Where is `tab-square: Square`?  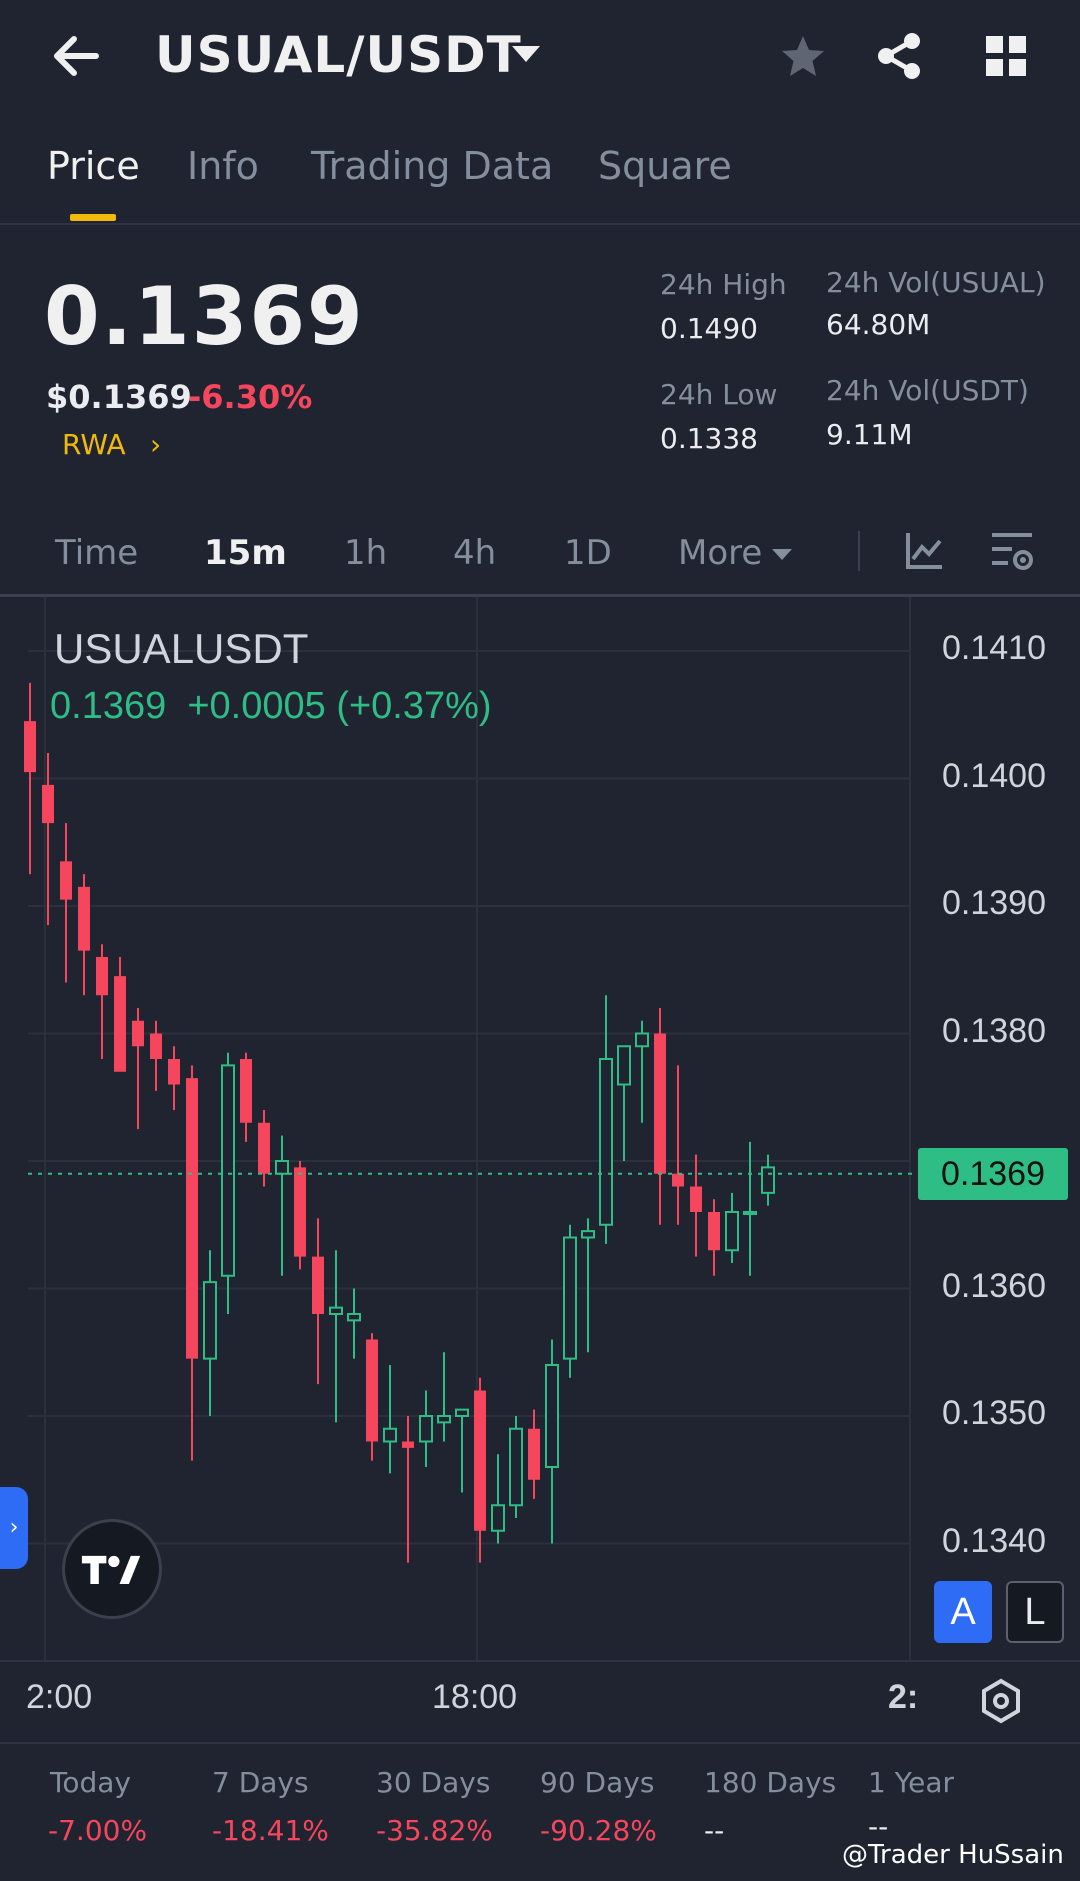
tab-square: Square is located at coordinates (665, 166).